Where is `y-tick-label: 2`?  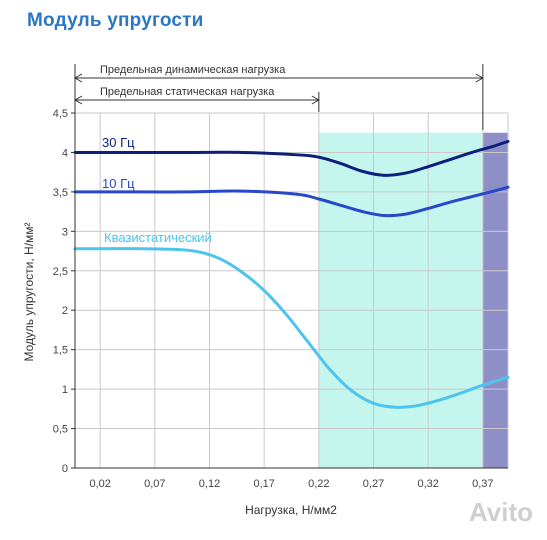 y-tick-label: 2 is located at coordinates (65, 311).